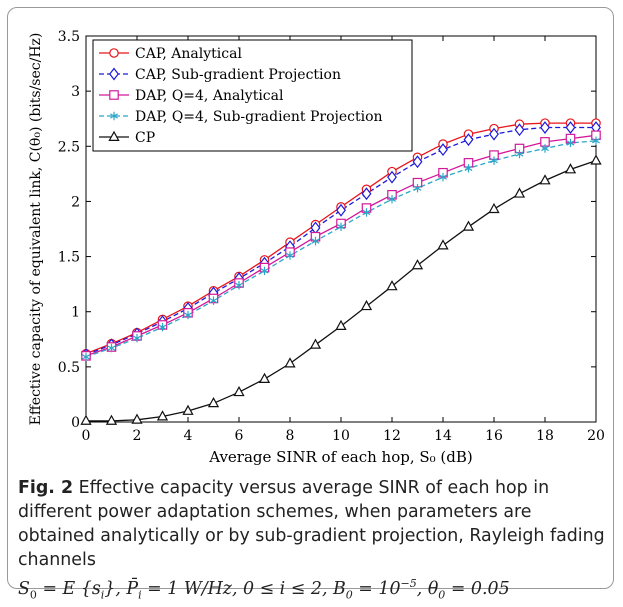 The width and height of the screenshot is (623, 607). What do you see at coordinates (145, 138) in the screenshot?
I see `legend-label-4: CP` at bounding box center [145, 138].